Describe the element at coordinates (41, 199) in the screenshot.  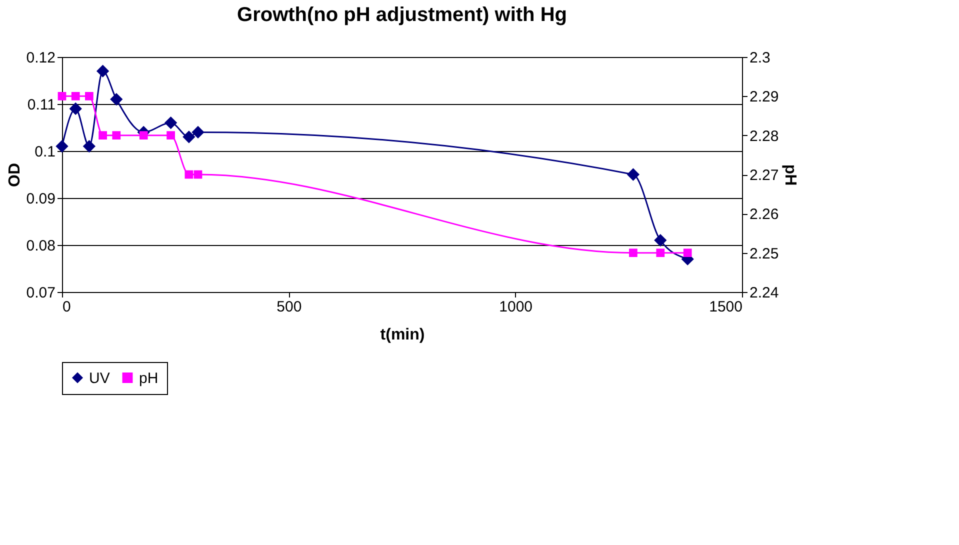
I see `y-tick-label: 0.09` at that location.